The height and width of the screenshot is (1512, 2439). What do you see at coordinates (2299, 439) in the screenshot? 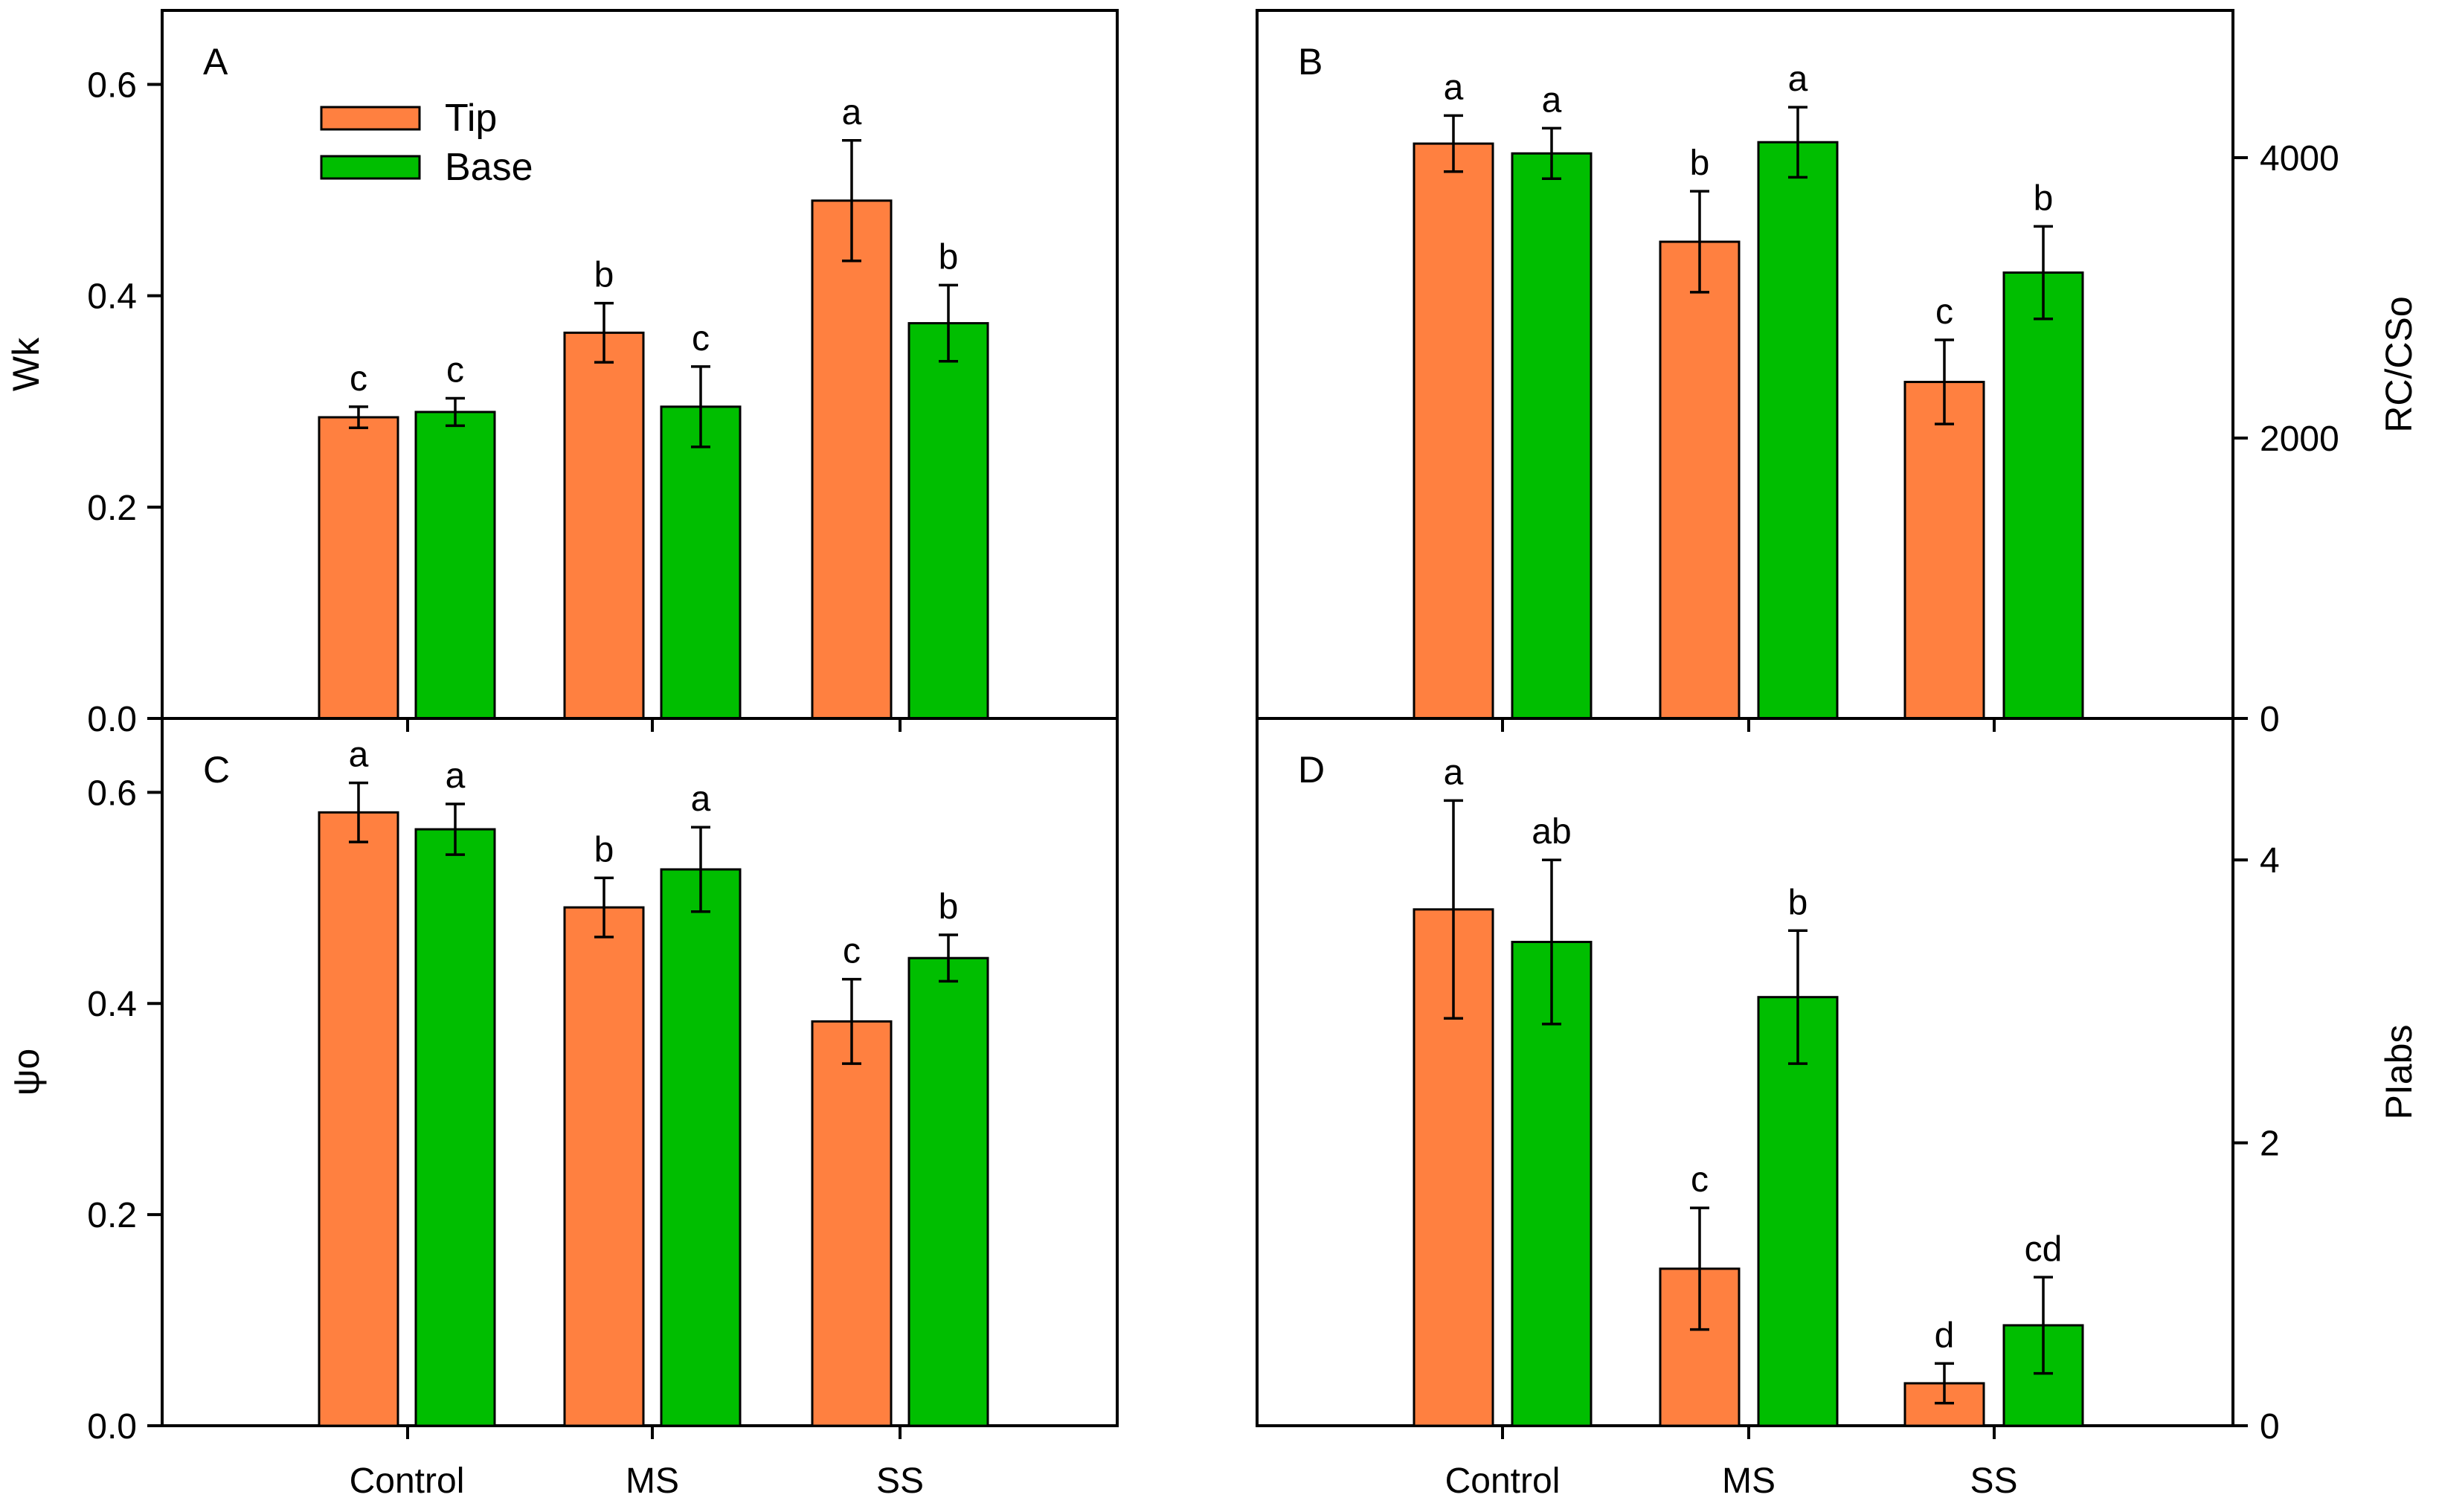
I see `y-tick-label: 2000` at bounding box center [2299, 439].